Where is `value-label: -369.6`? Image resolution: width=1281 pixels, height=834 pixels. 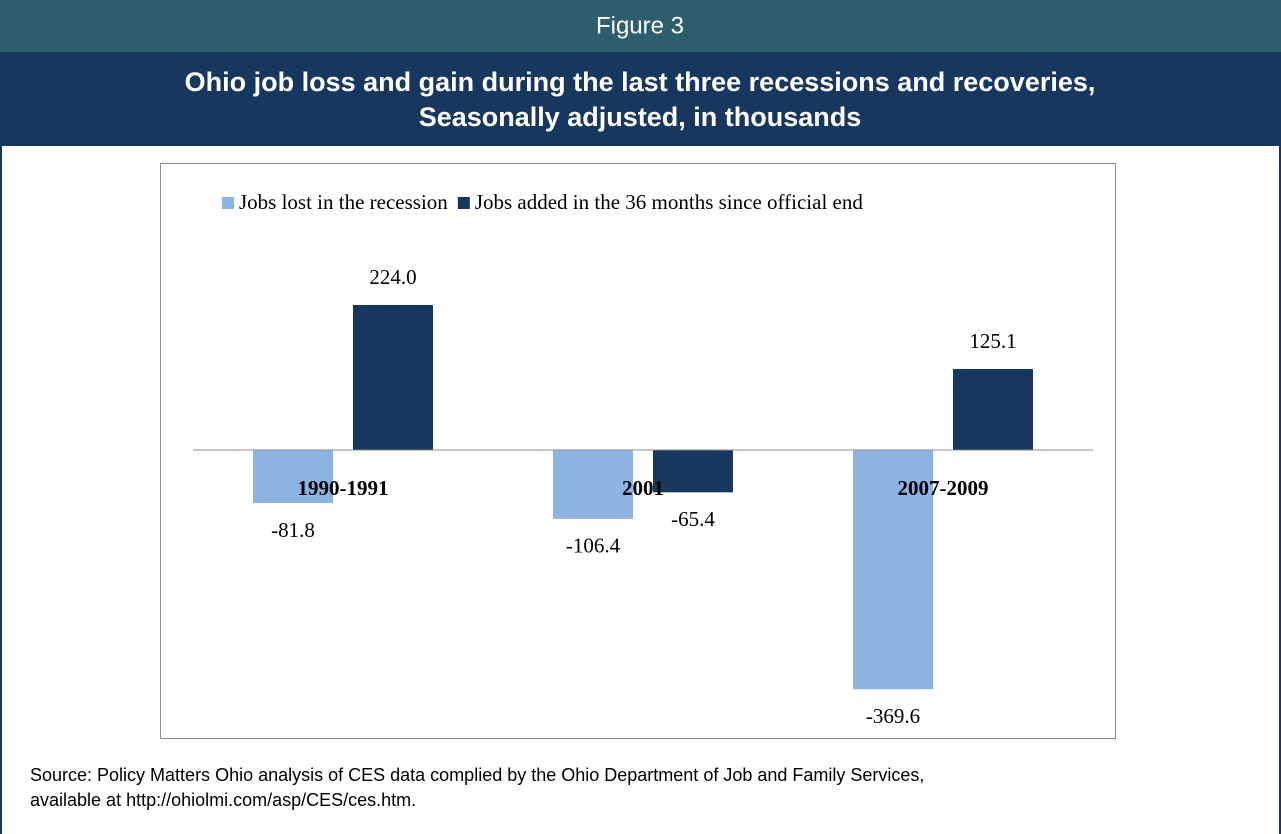 value-label: -369.6 is located at coordinates (893, 716).